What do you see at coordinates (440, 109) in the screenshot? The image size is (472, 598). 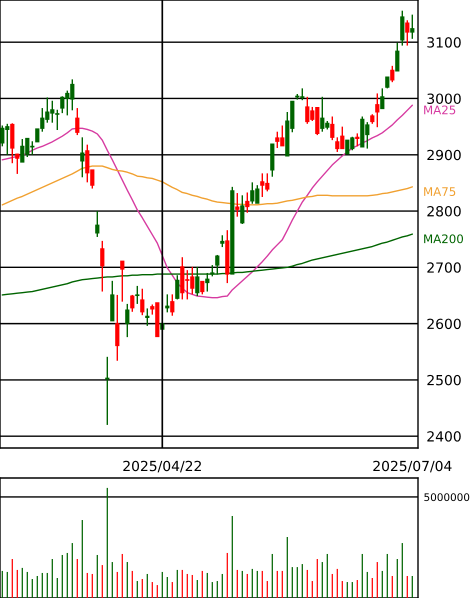 I see `series-label: MA25` at bounding box center [440, 109].